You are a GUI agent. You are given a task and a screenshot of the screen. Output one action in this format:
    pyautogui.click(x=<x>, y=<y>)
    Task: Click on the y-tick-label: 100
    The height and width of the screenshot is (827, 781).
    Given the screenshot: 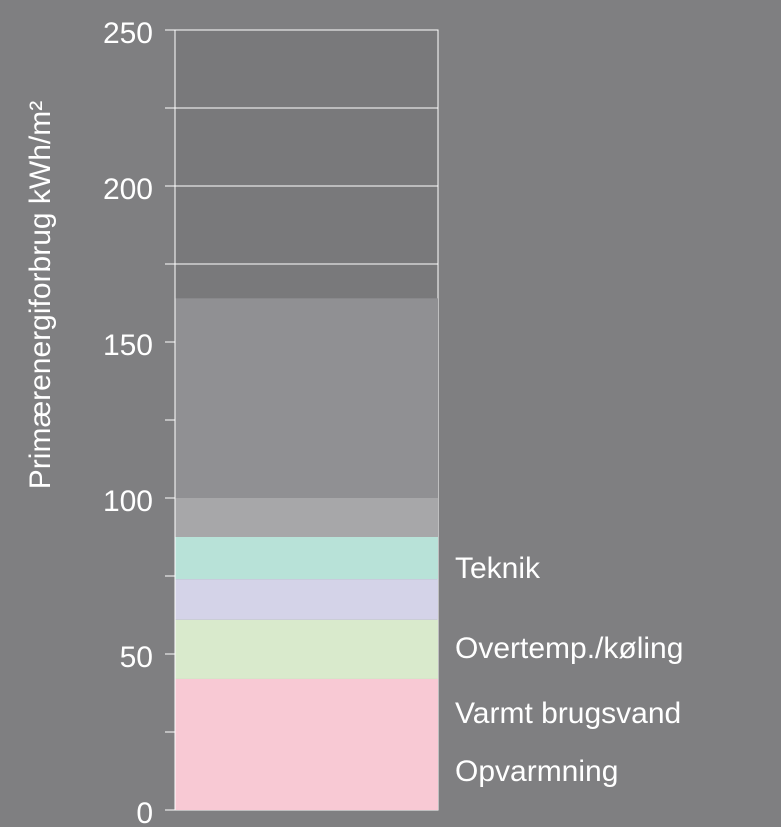 What is the action you would take?
    pyautogui.click(x=128, y=501)
    